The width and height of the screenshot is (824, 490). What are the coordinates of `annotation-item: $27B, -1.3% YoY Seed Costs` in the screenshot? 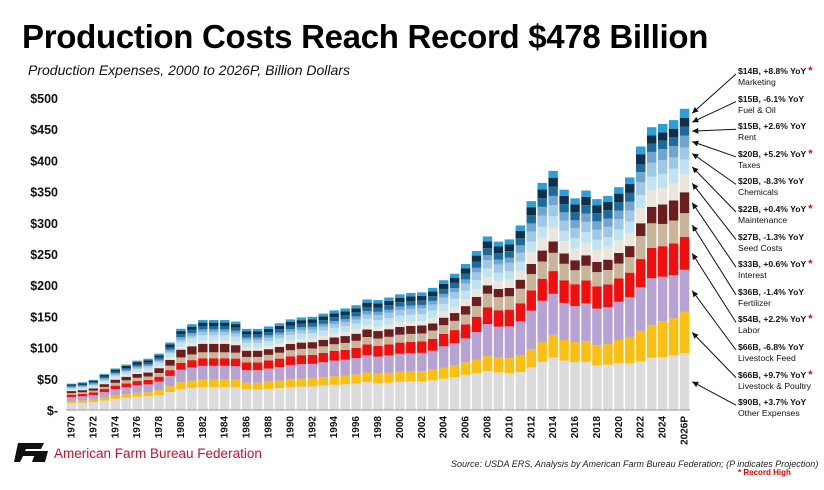 It's located at (780, 243).